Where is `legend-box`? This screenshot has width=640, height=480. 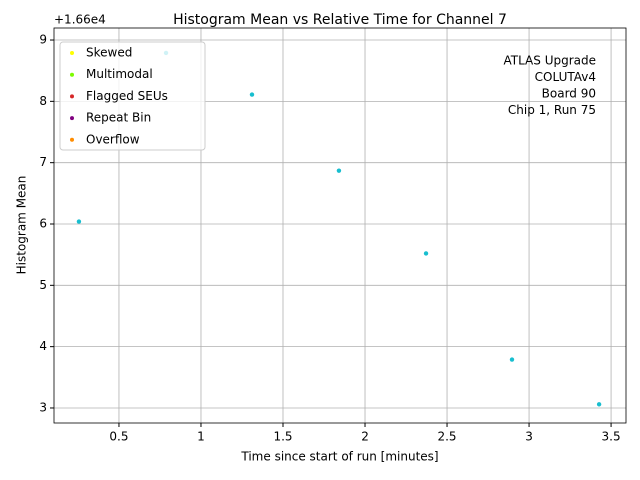
legend-box is located at coordinates (132, 96).